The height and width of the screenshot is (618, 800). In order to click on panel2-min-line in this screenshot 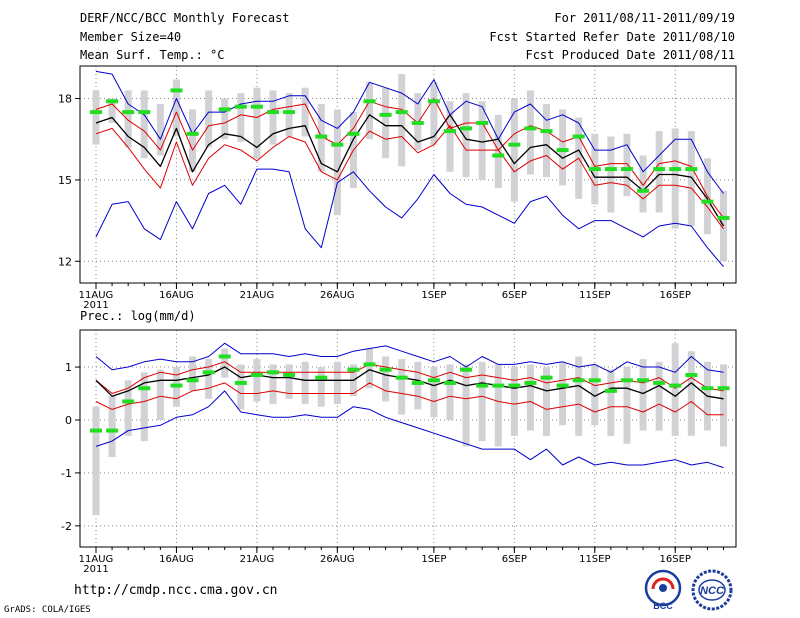, I will do `click(409, 429)`.